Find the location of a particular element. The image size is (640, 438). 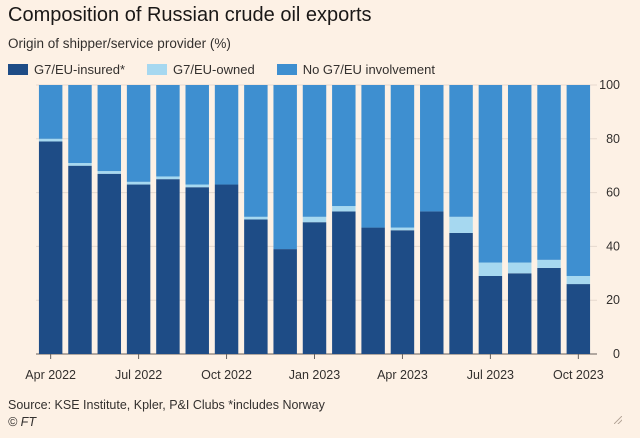

legend-item-none: No G7/EU involvement is located at coordinates (355, 69).